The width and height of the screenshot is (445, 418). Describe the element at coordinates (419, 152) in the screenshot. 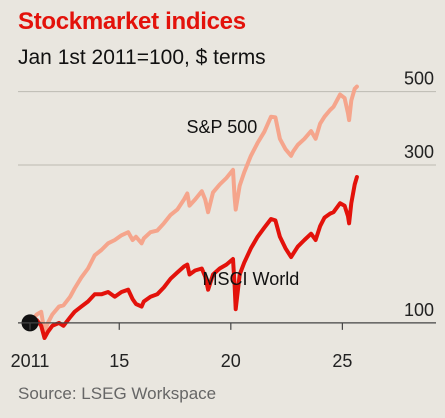

I see `y-tick-label-300: 300` at that location.